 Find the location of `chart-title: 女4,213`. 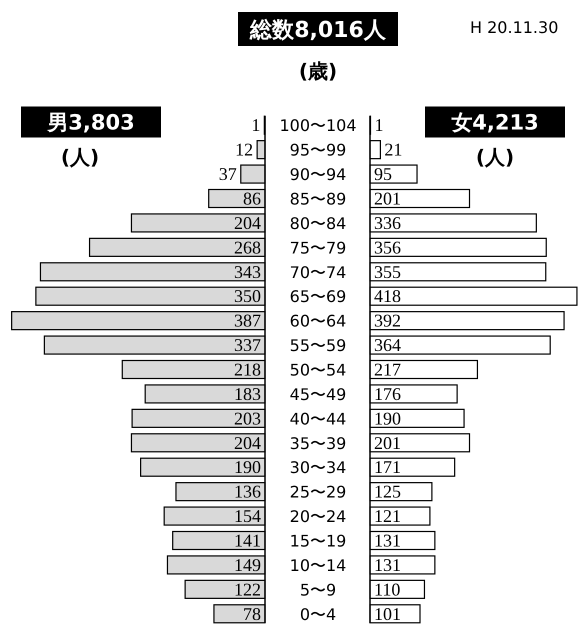

chart-title: 女4,213 is located at coordinates (494, 122).